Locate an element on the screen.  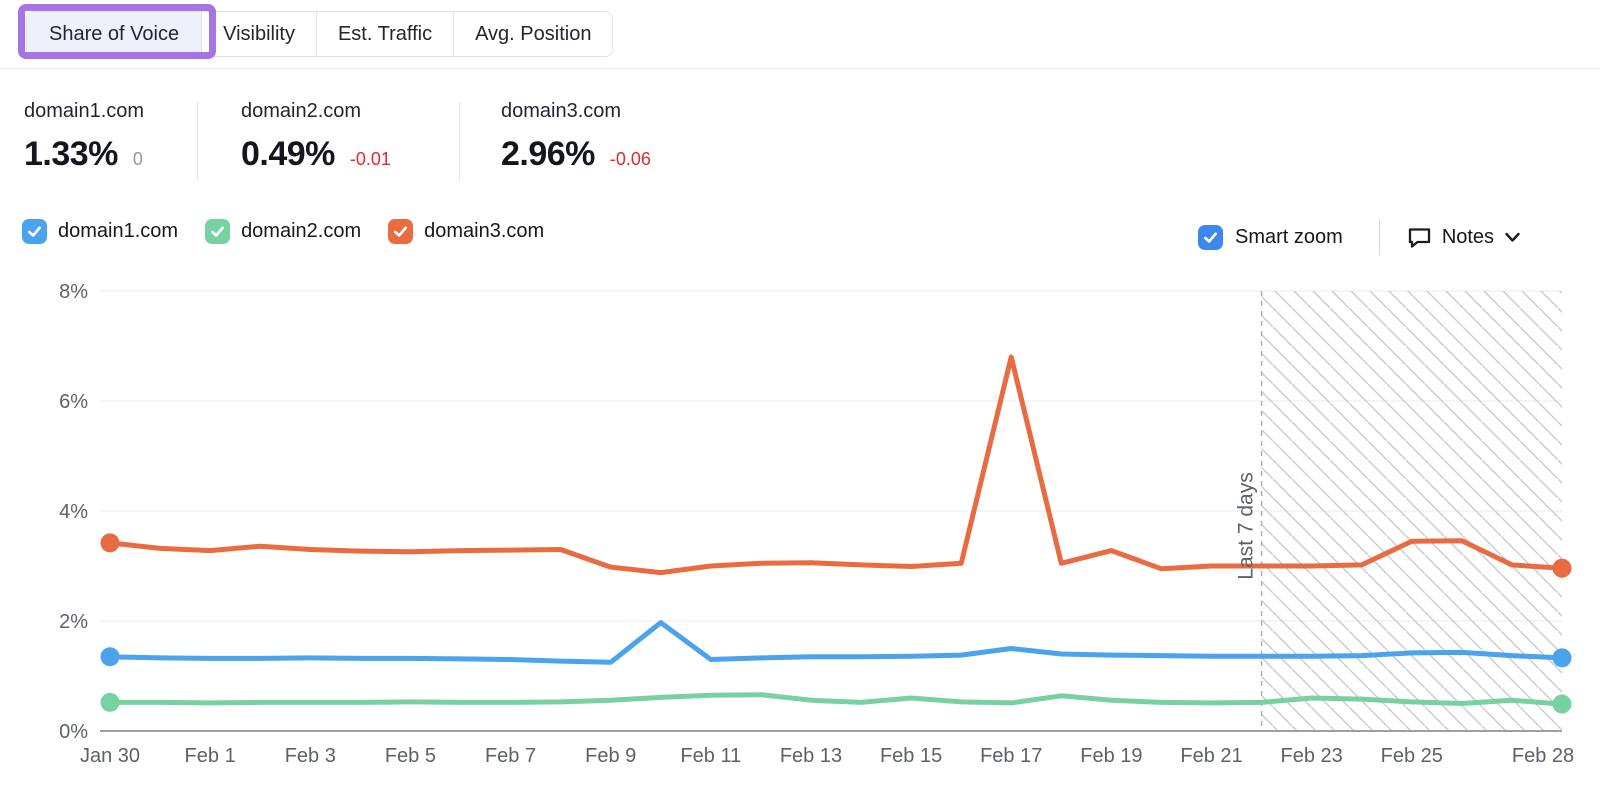
x-axis-label: Feb 28 is located at coordinates (1543, 756).